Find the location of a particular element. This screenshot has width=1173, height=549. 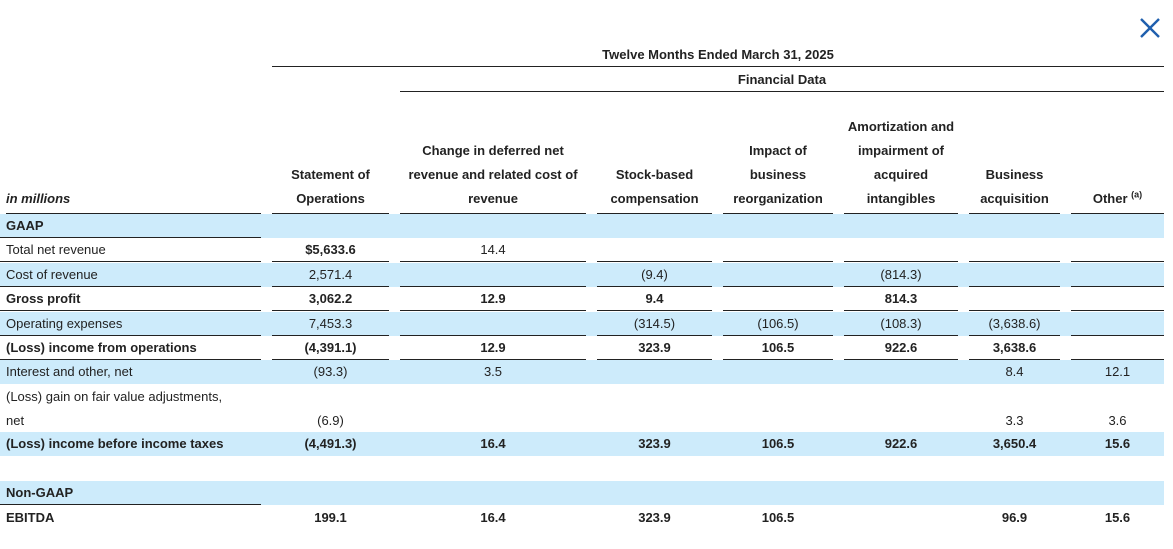

table-cell: 3,062.2 is located at coordinates (330, 298).